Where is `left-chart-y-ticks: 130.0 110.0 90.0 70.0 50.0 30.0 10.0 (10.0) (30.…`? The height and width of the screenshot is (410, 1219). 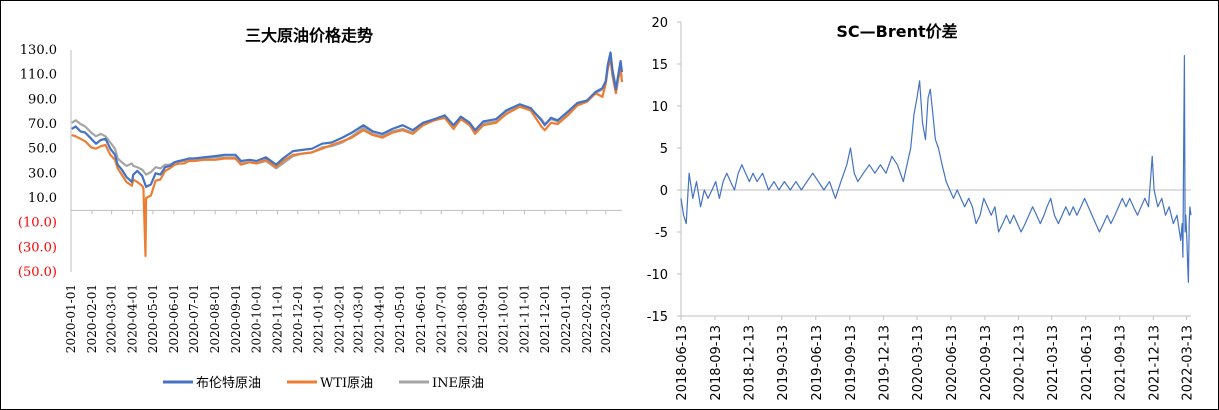
left-chart-y-ticks: 130.0 110.0 90.0 70.0 50.0 30.0 10.0 (10.0) (30.… is located at coordinates (37, 161).